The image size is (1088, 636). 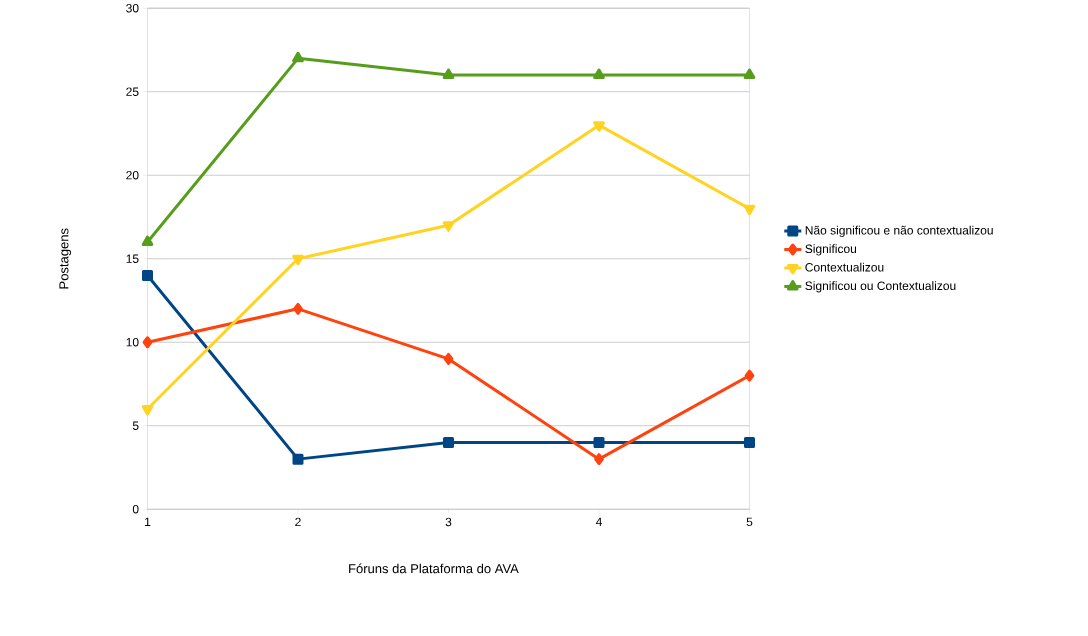 What do you see at coordinates (880, 287) in the screenshot?
I see `legend-label: Significou ou Contextualizou` at bounding box center [880, 287].